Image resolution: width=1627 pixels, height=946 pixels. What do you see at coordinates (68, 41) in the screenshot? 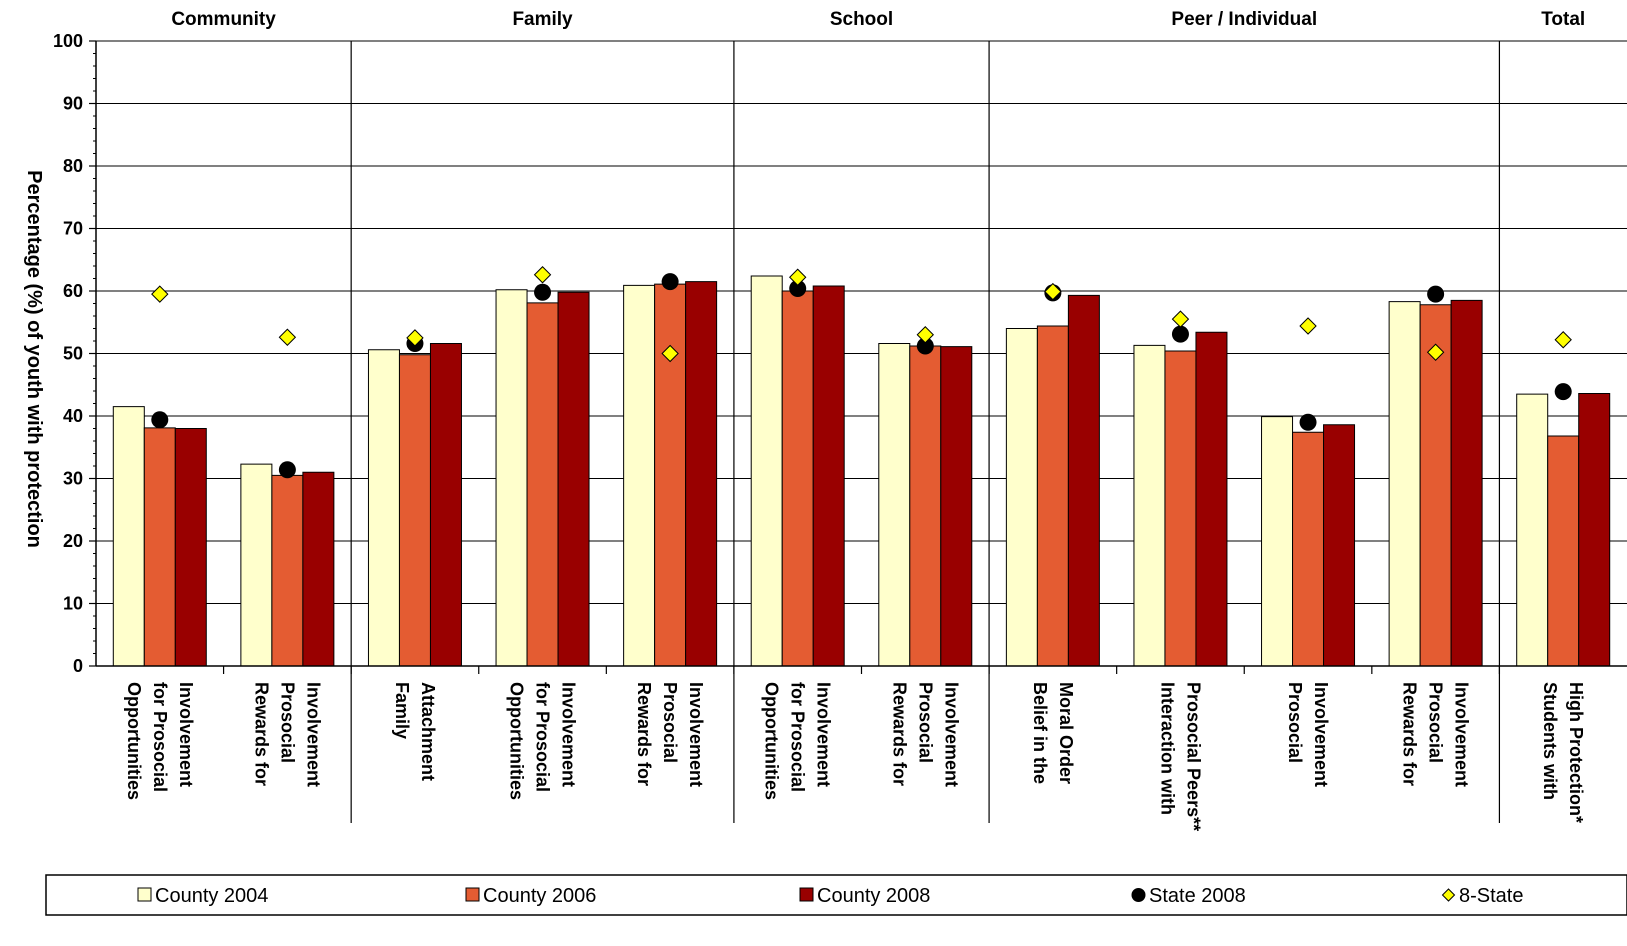
I see `y-tick-label-100: 100` at bounding box center [68, 41].